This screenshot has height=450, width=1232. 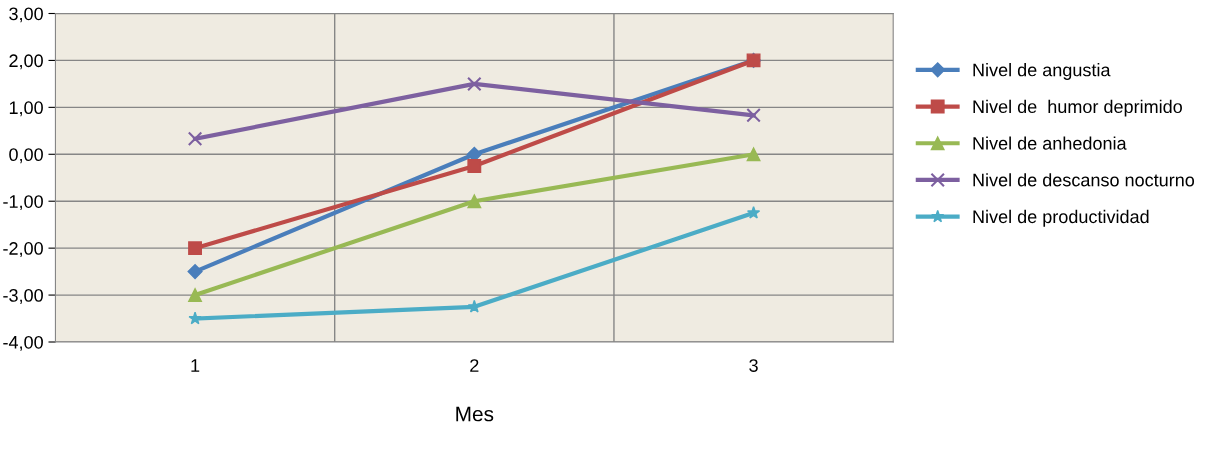 What do you see at coordinates (23, 203) in the screenshot?
I see `y-tick-label: -1,00` at bounding box center [23, 203].